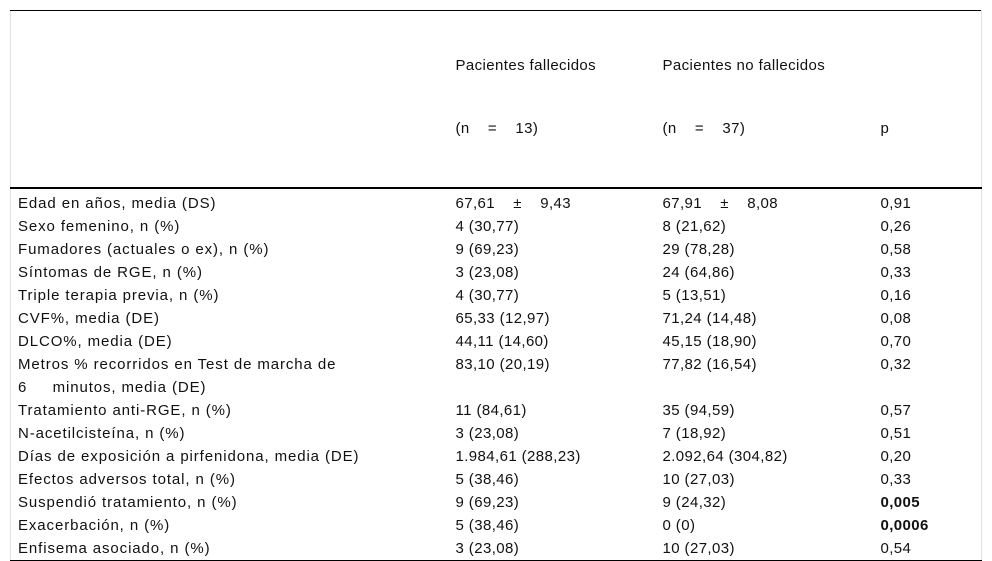 This screenshot has height=561, width=992. What do you see at coordinates (885, 128) in the screenshot?
I see `header-p-label: p` at bounding box center [885, 128].